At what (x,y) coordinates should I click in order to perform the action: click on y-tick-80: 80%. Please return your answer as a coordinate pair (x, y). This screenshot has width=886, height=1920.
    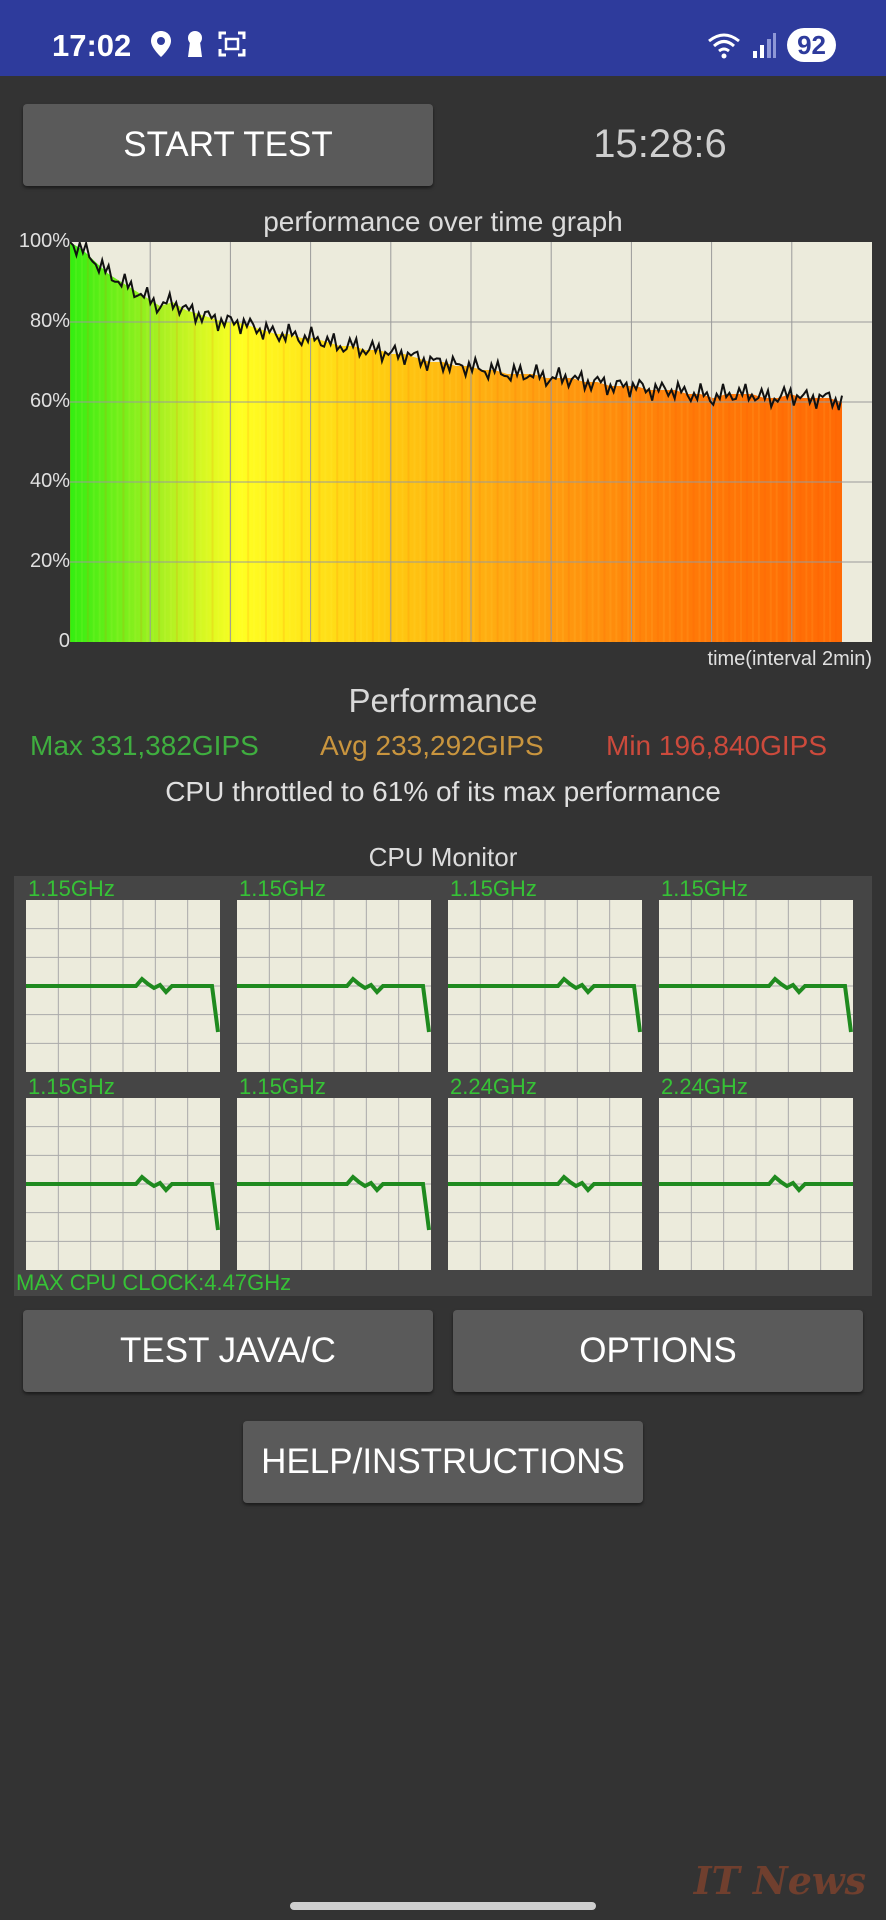
    Looking at the image, I should click on (49, 321).